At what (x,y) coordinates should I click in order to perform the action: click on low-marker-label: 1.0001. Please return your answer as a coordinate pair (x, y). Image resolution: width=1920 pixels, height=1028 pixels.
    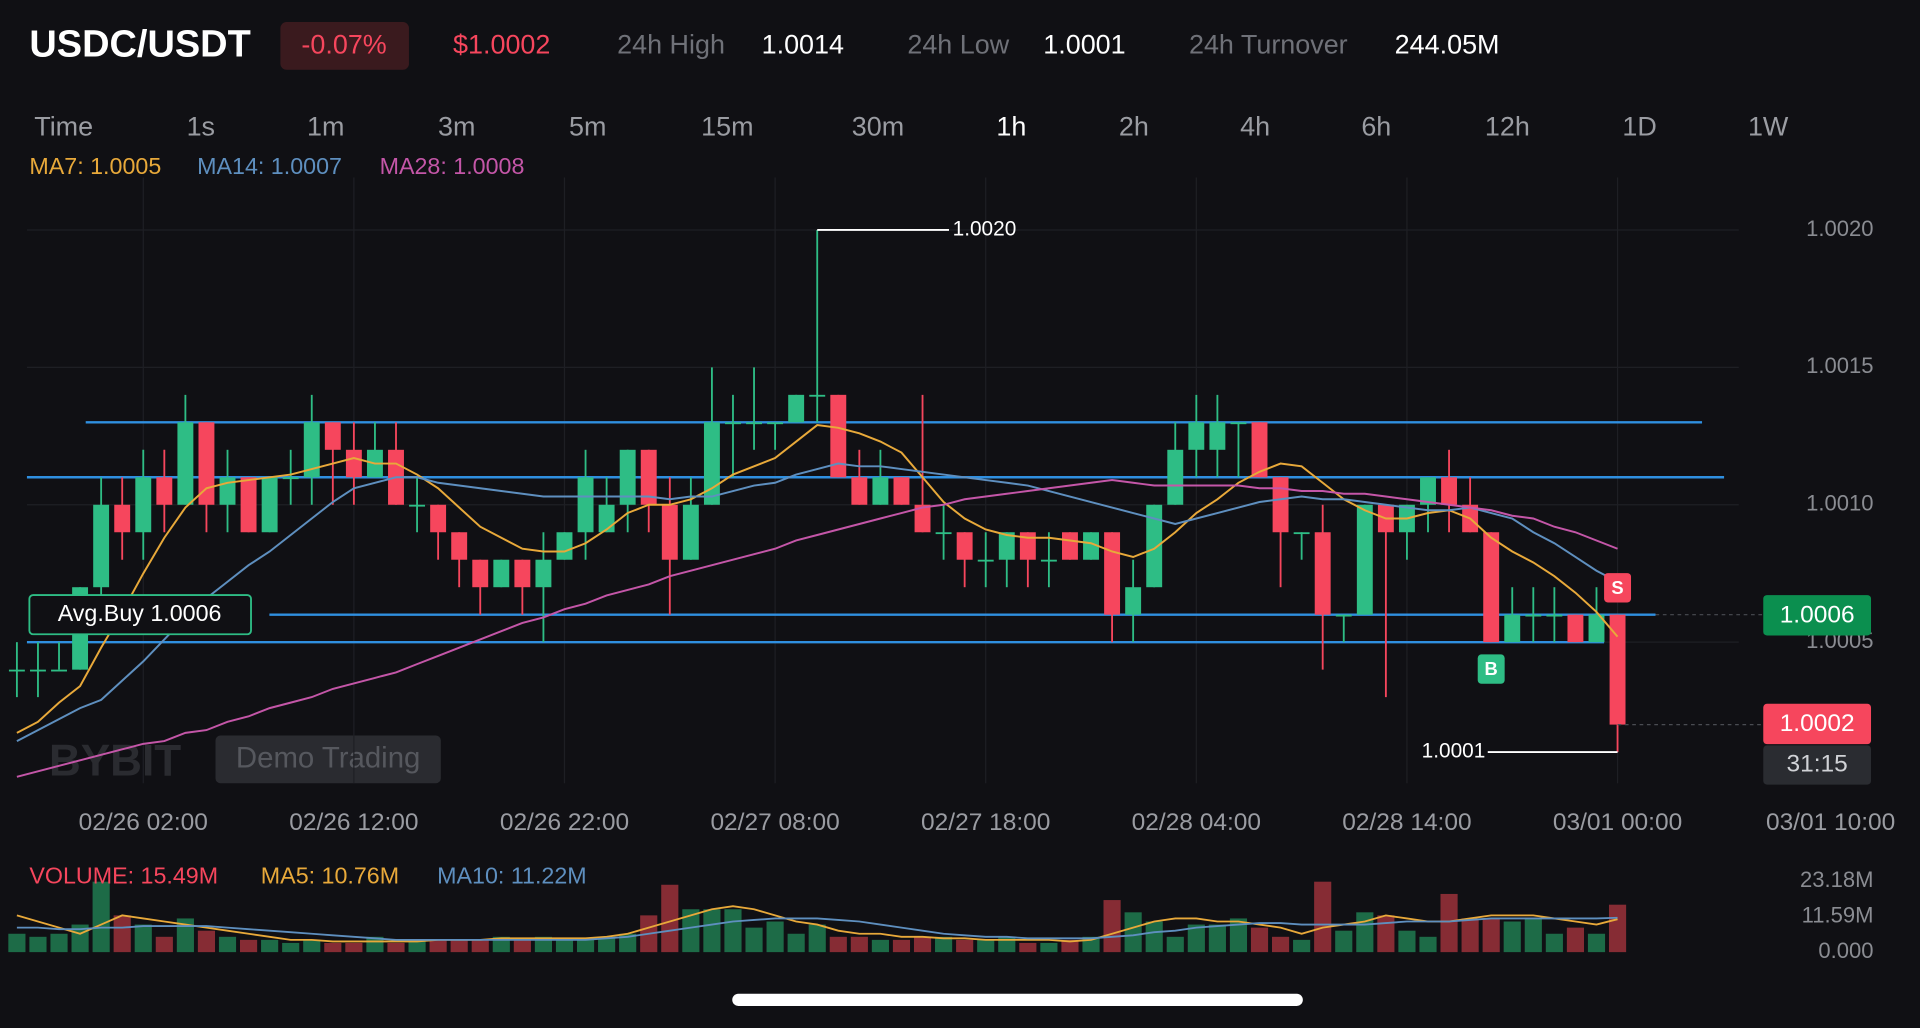
    Looking at the image, I should click on (1454, 751).